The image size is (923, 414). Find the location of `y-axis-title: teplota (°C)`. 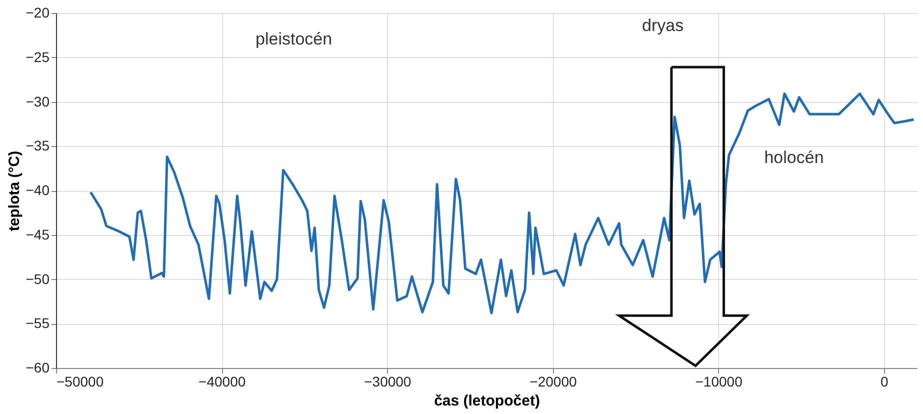

y-axis-title: teplota (°C) is located at coordinates (14, 191).